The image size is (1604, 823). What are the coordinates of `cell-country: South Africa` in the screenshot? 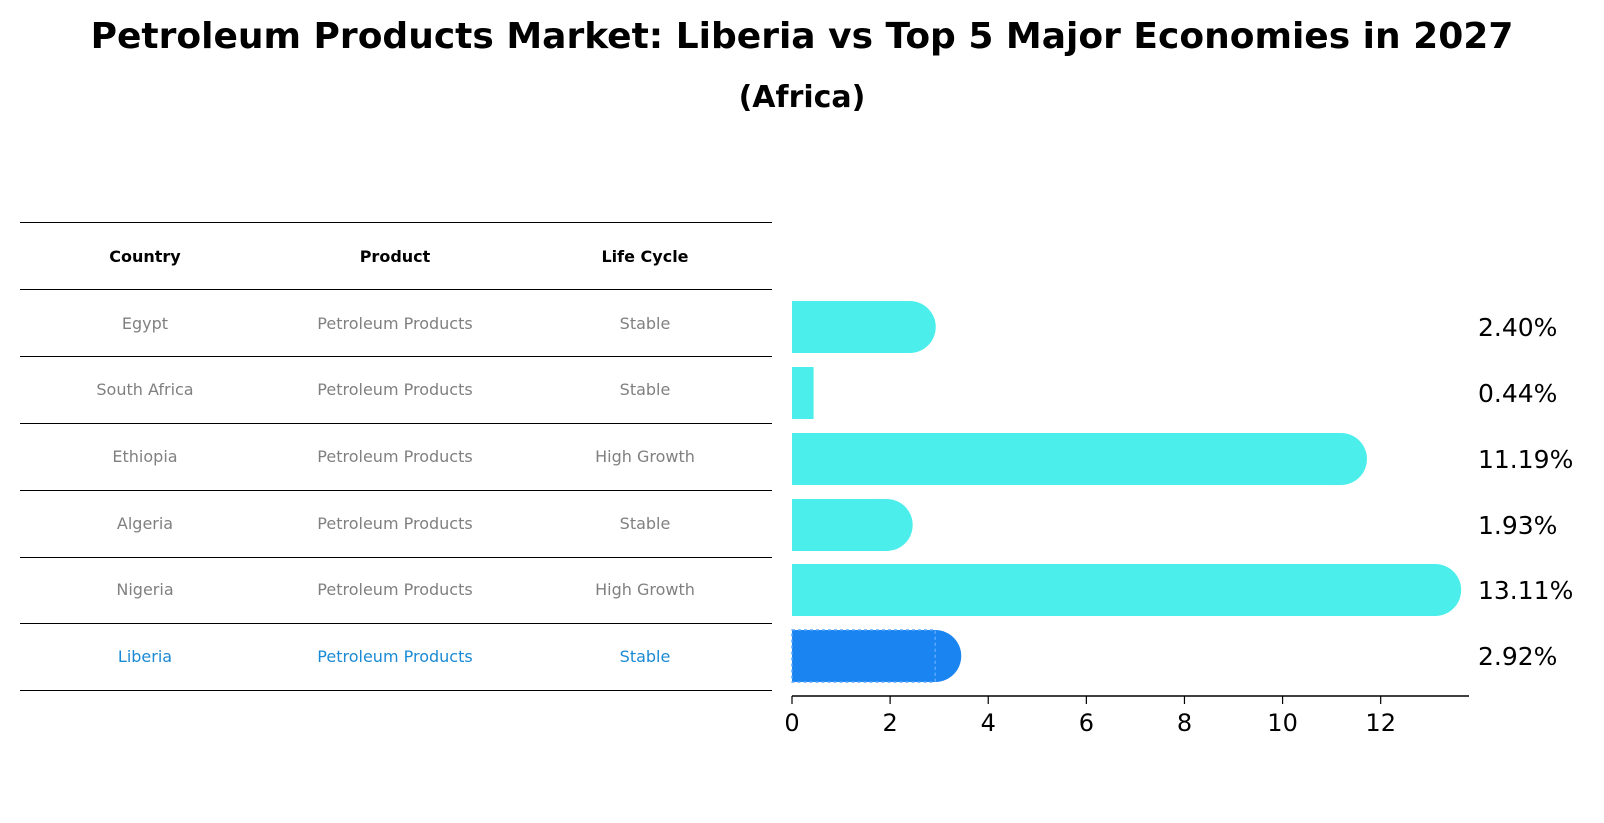 It's located at (145, 389).